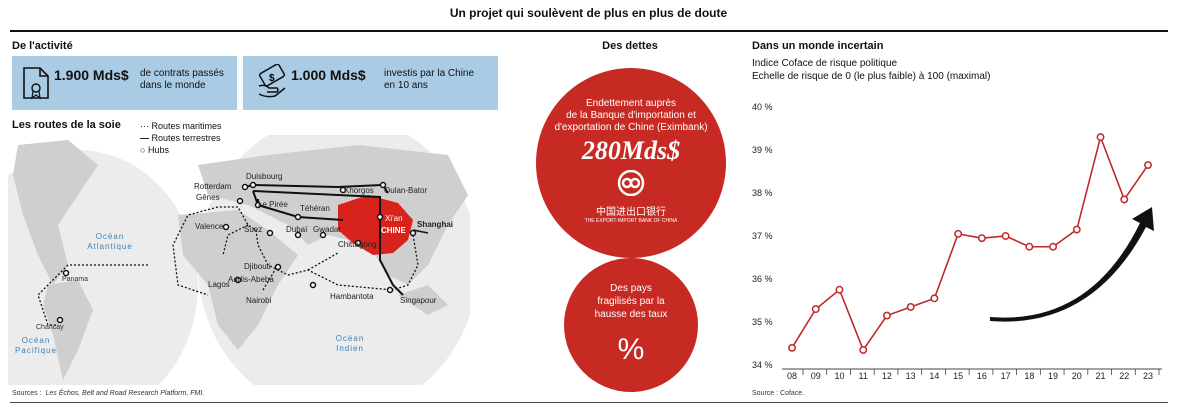 The image size is (1177, 409). I want to click on hub-xian, so click(380, 217).